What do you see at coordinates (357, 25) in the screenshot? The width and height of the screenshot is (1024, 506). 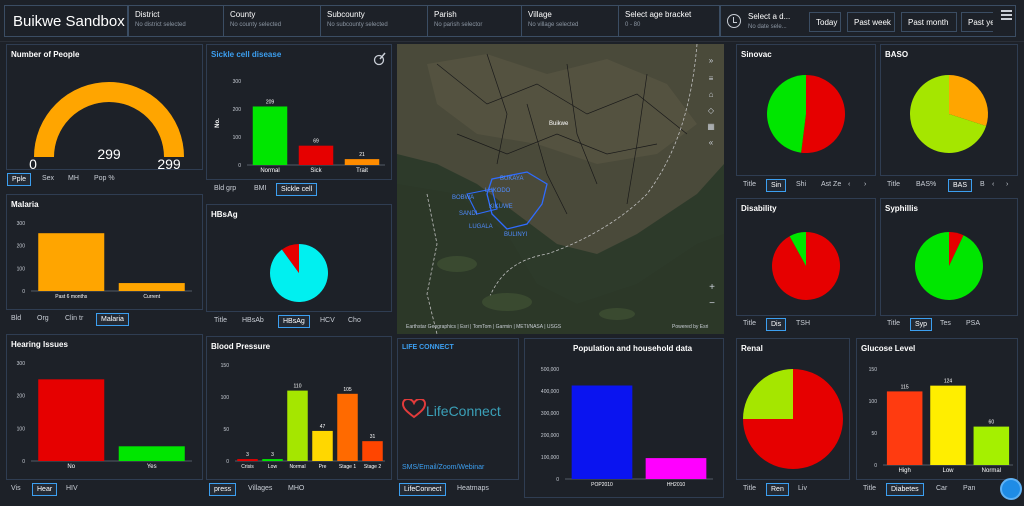 I see `filter-value: No subcounty selected` at bounding box center [357, 25].